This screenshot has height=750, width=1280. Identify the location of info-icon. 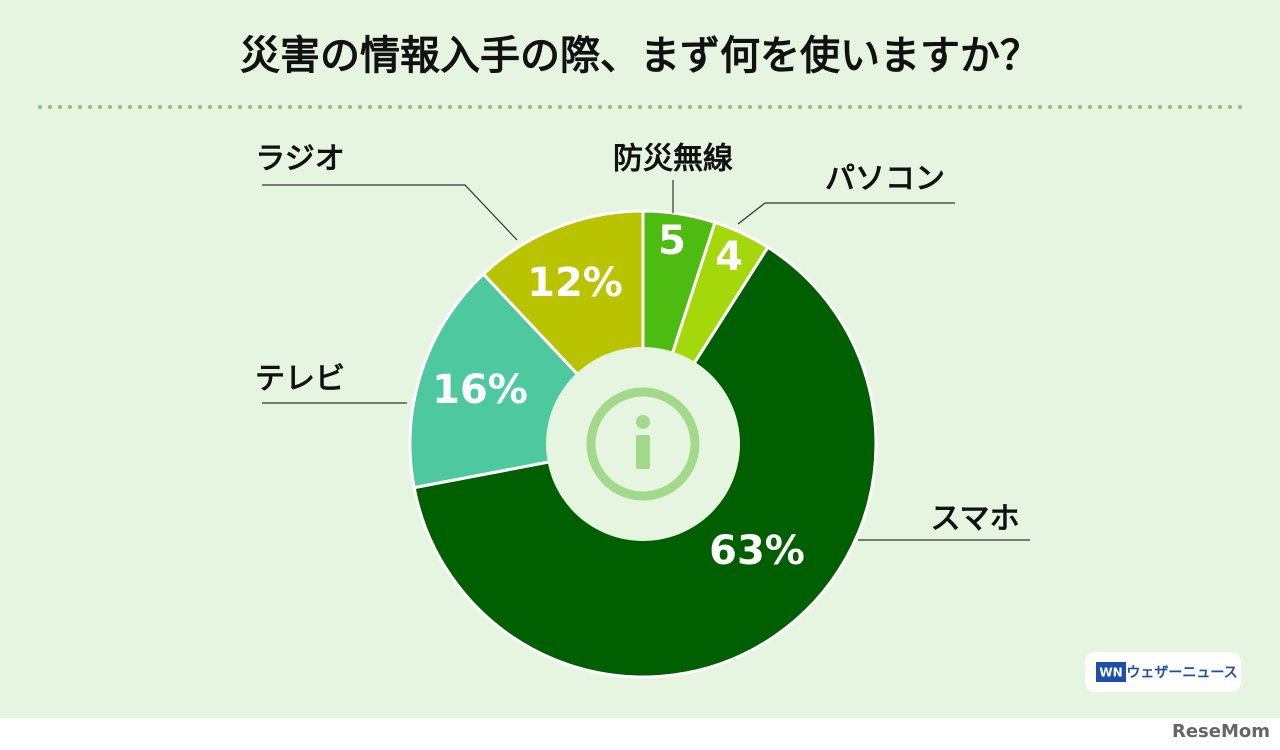
(643, 444).